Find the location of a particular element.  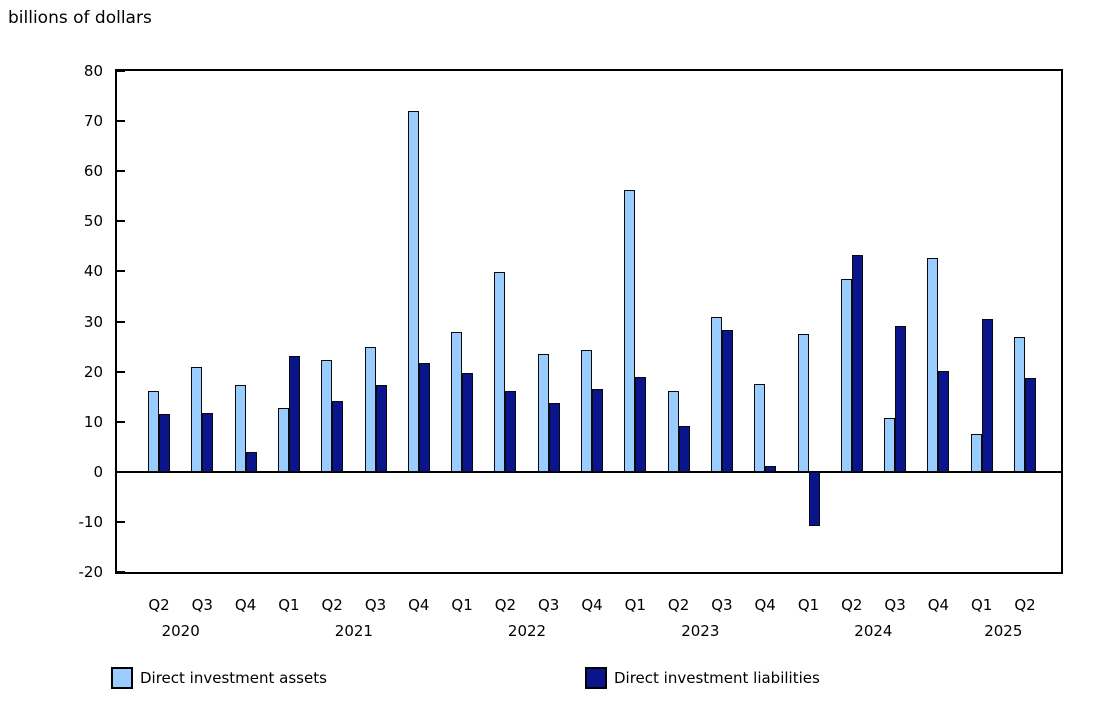

x-year-label: 2023 is located at coordinates (700, 631).